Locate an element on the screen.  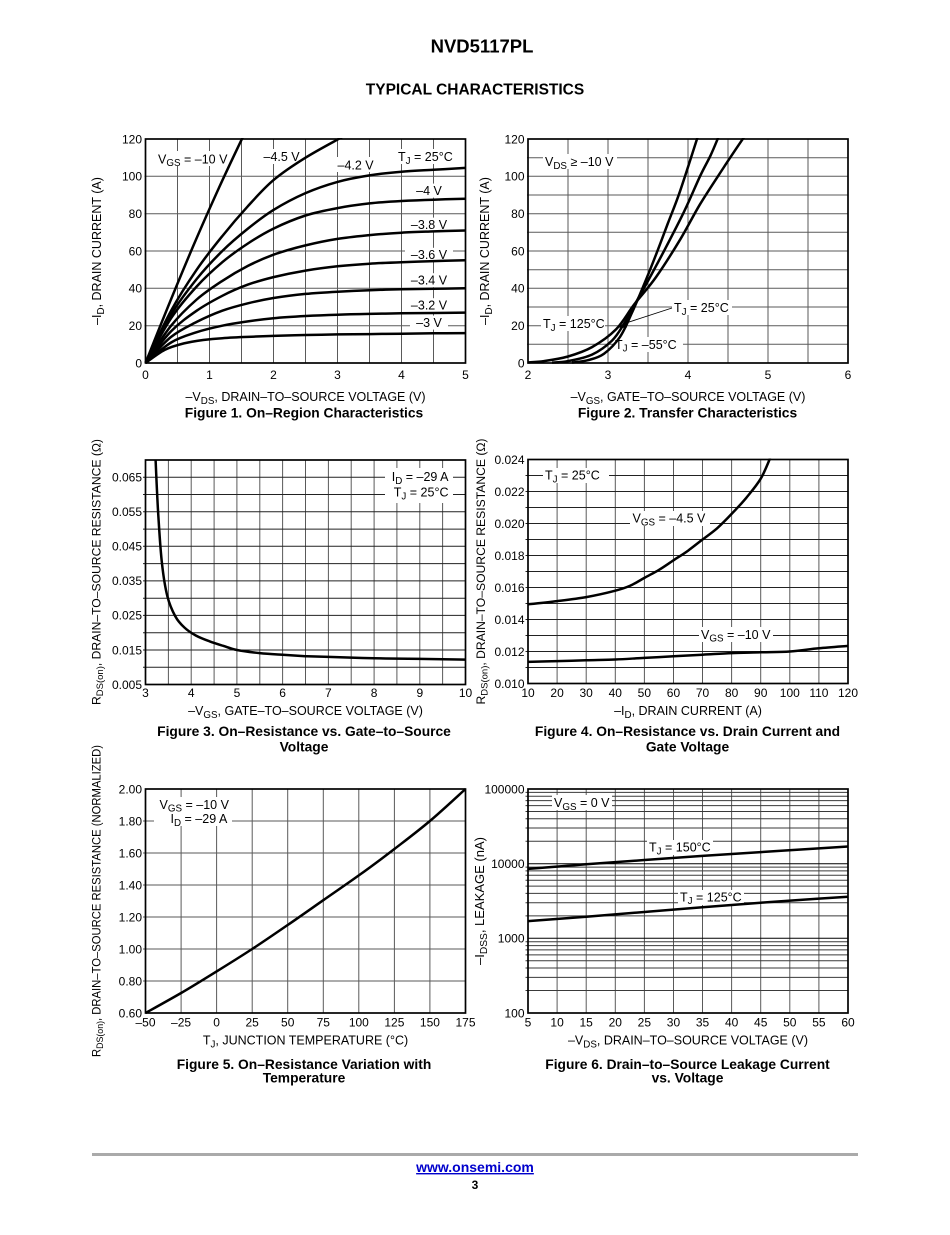
svg-text: TJ​ = 150°C is located at coordinates (680, 849).